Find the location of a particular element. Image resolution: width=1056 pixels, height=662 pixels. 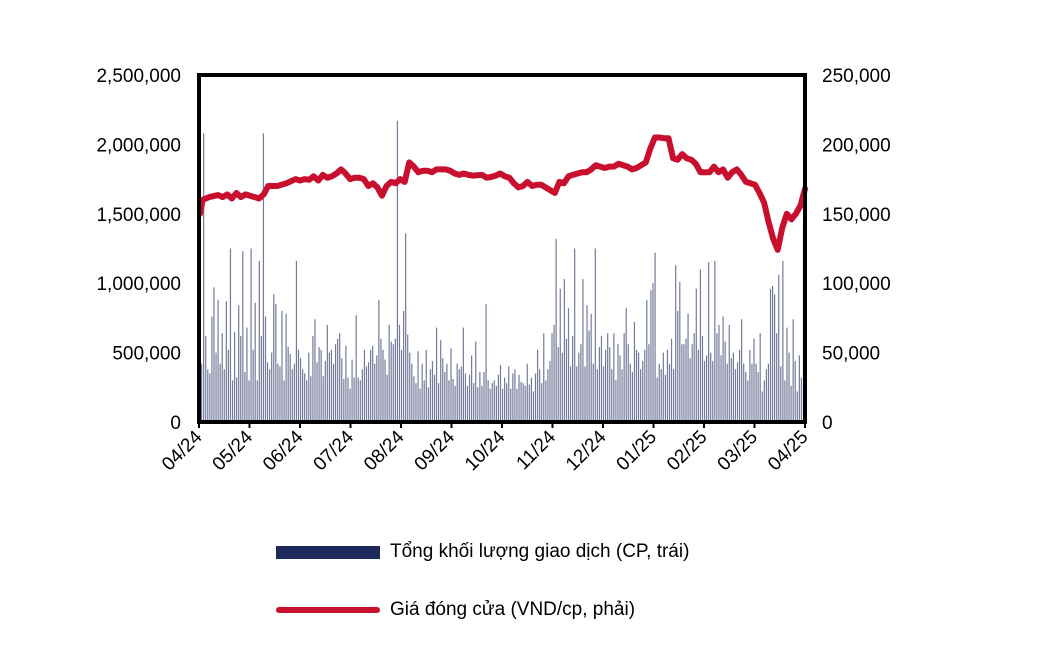

price-line-path is located at coordinates (502, 193).